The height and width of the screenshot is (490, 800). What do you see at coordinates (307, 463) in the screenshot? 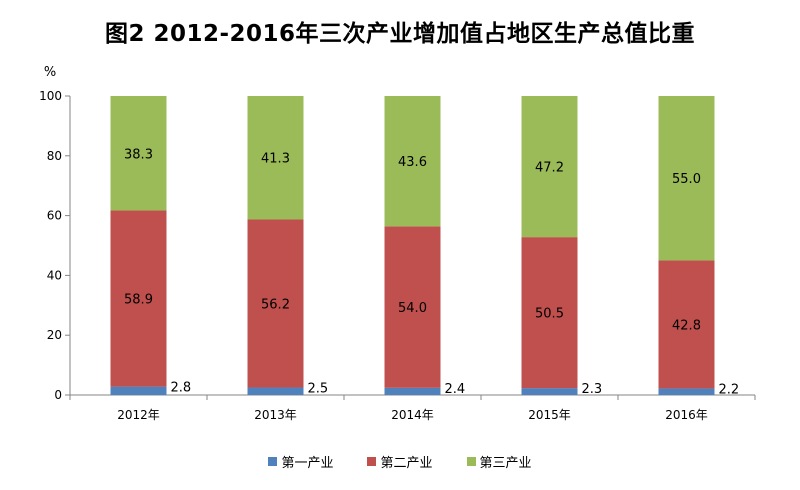
I see `legend-label: 第一产业` at bounding box center [307, 463].